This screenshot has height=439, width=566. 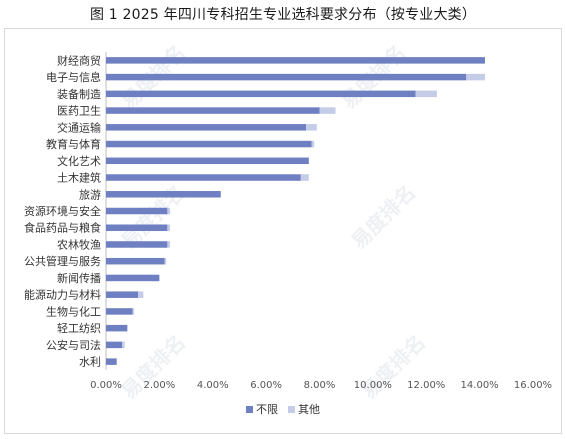 I want to click on x-tick-label: 12.00%, so click(x=426, y=385).